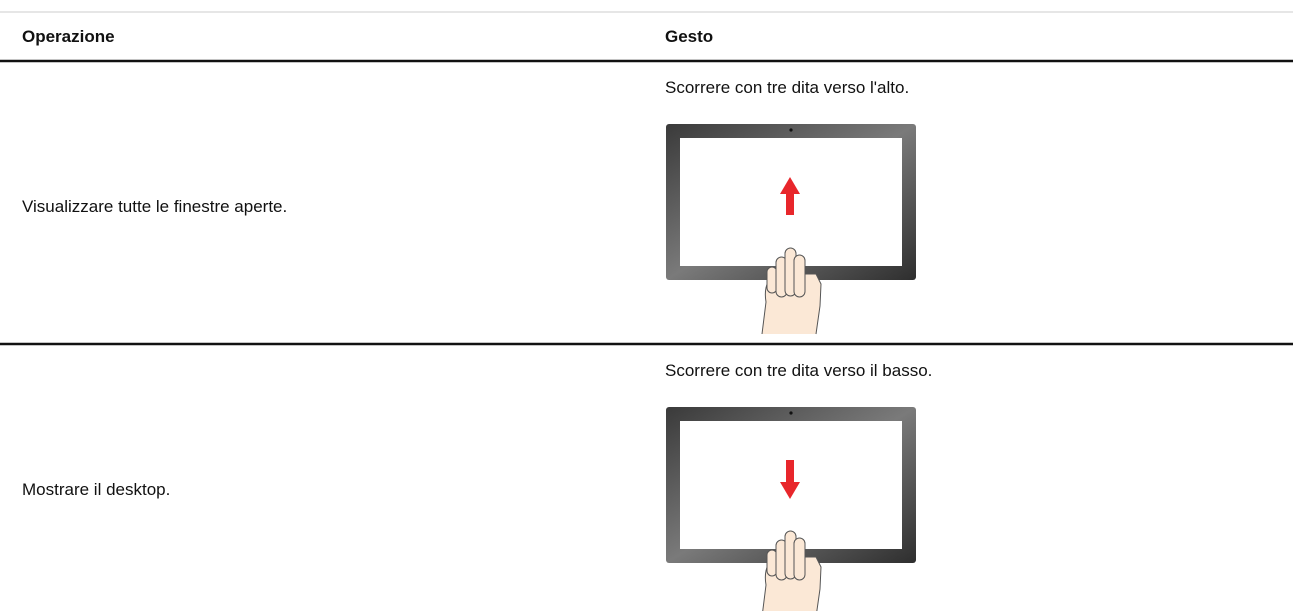  I want to click on arrow-up, so click(790, 196).